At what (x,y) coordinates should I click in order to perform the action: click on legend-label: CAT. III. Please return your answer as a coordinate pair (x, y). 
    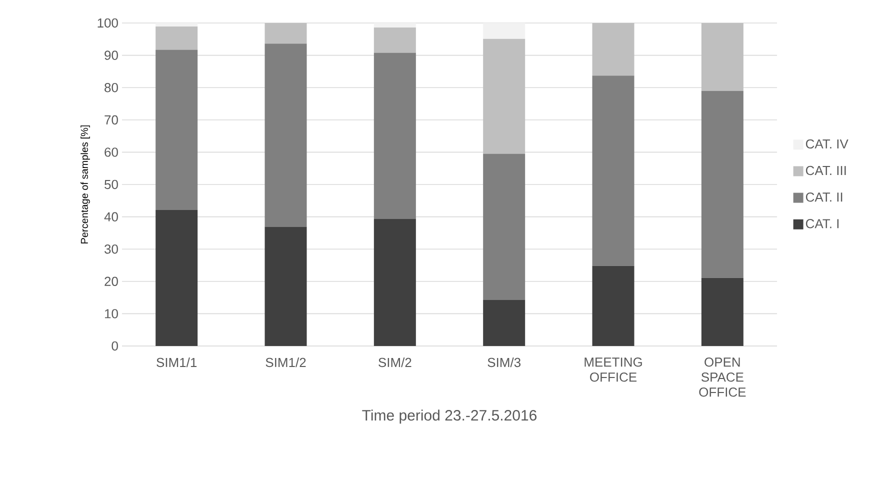
    Looking at the image, I should click on (826, 171).